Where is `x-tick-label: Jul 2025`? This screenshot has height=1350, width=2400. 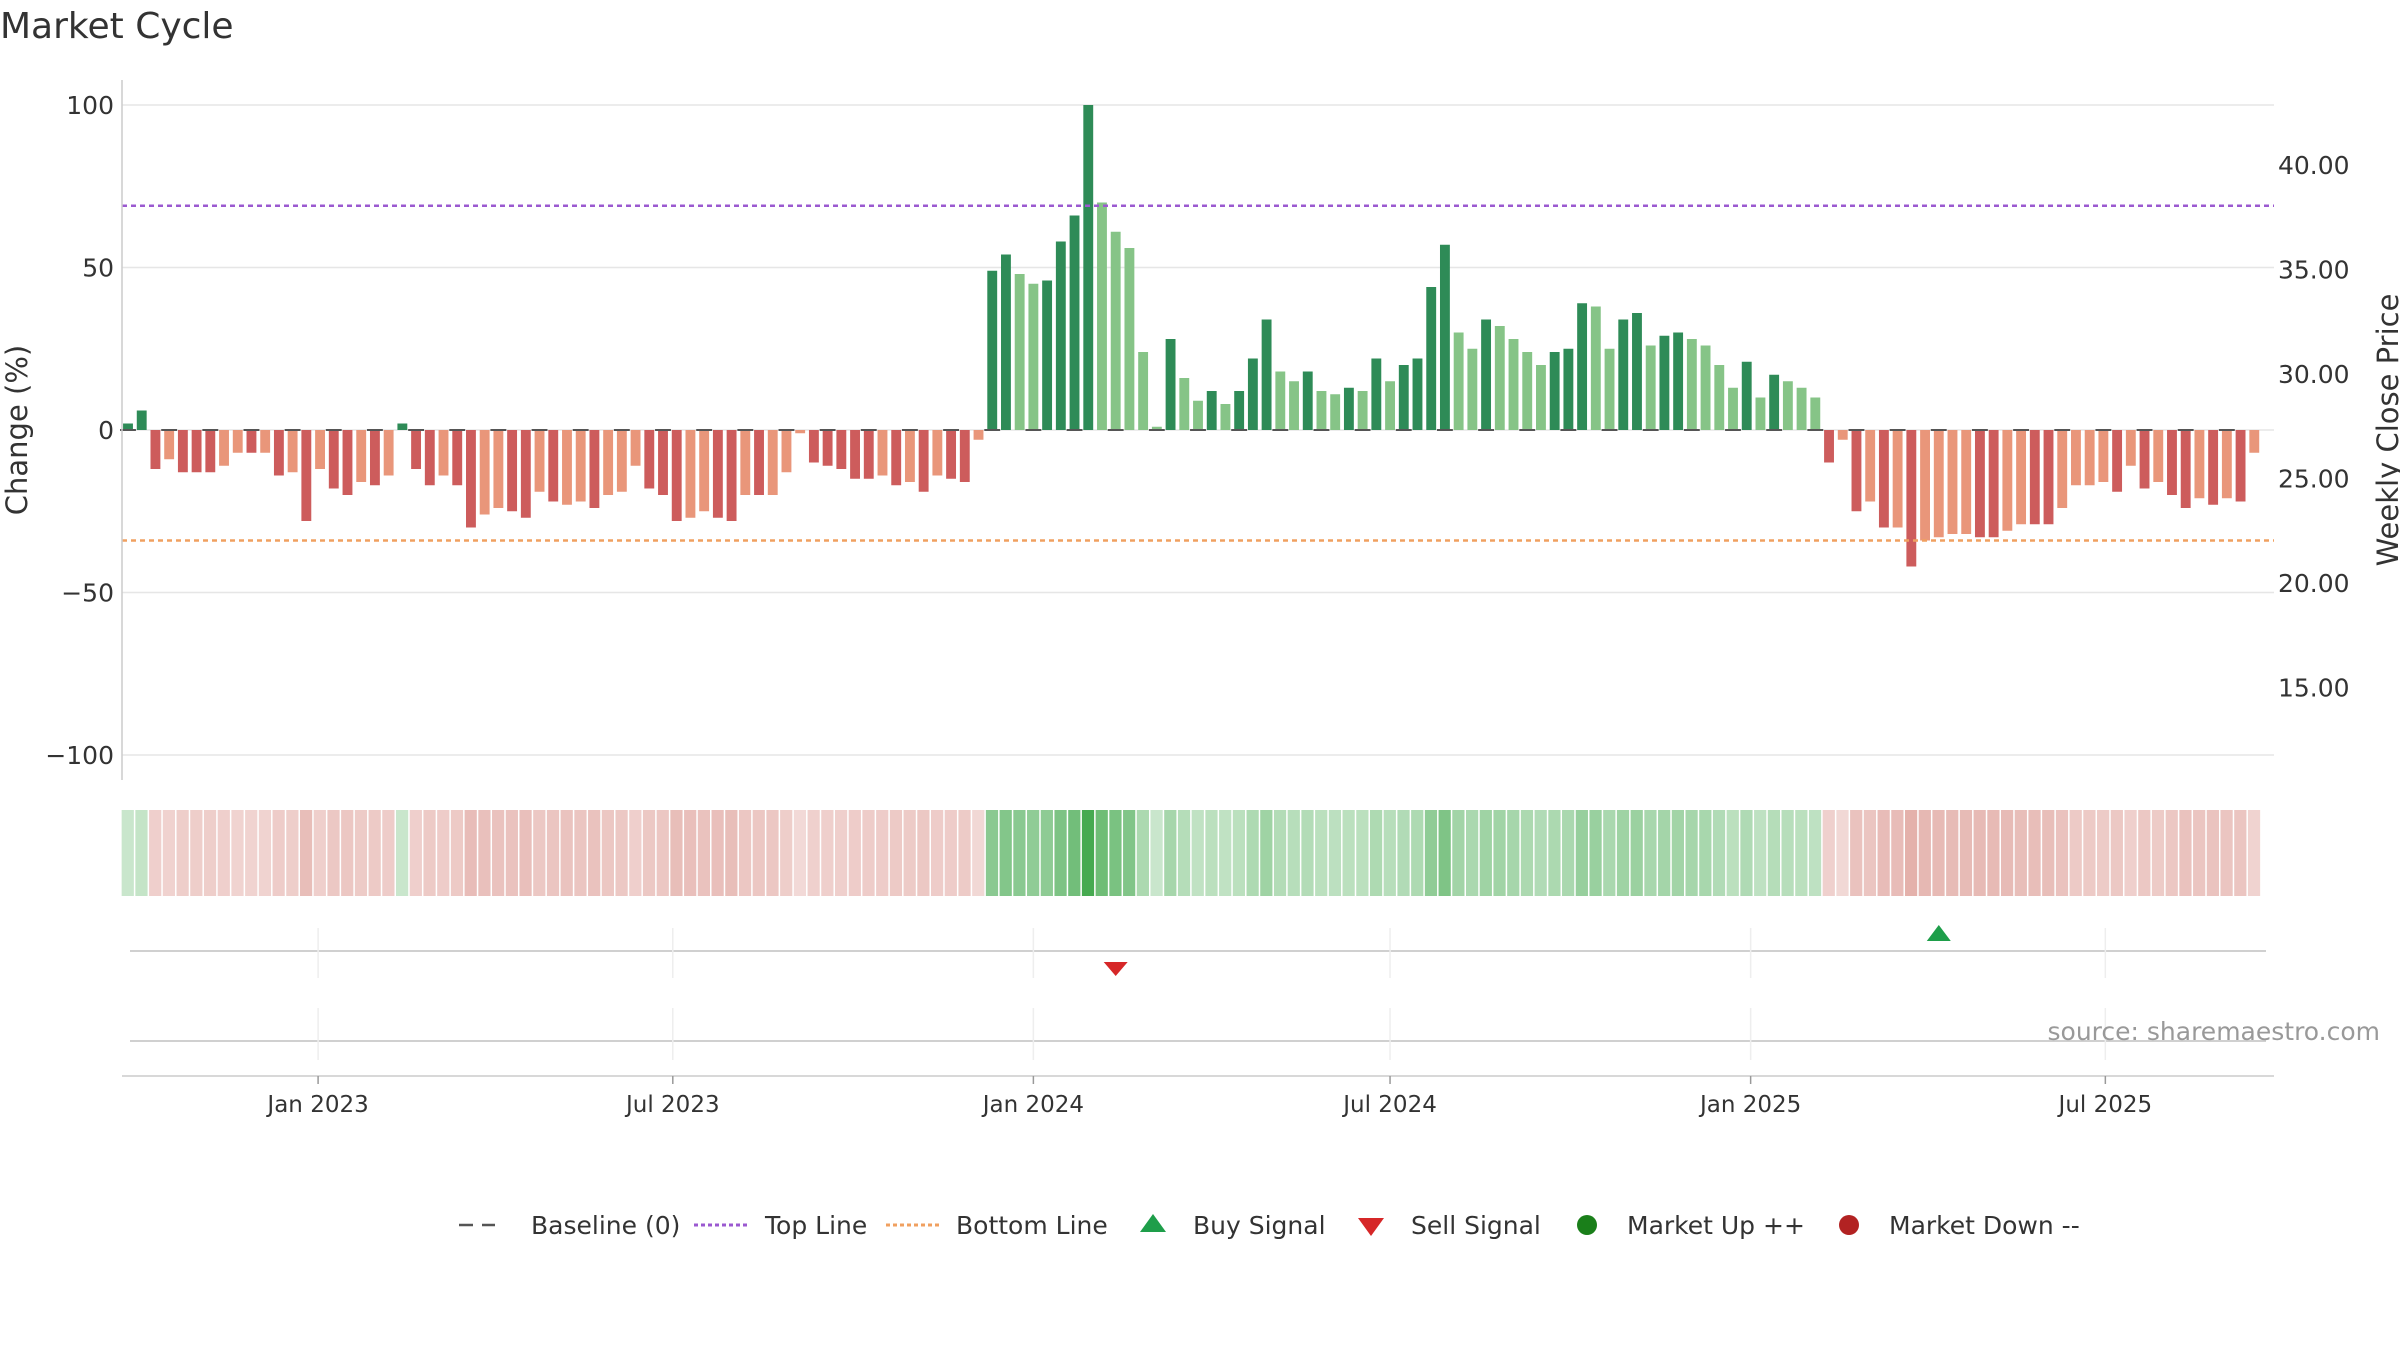
x-tick-label: Jul 2025 is located at coordinates (2105, 1105).